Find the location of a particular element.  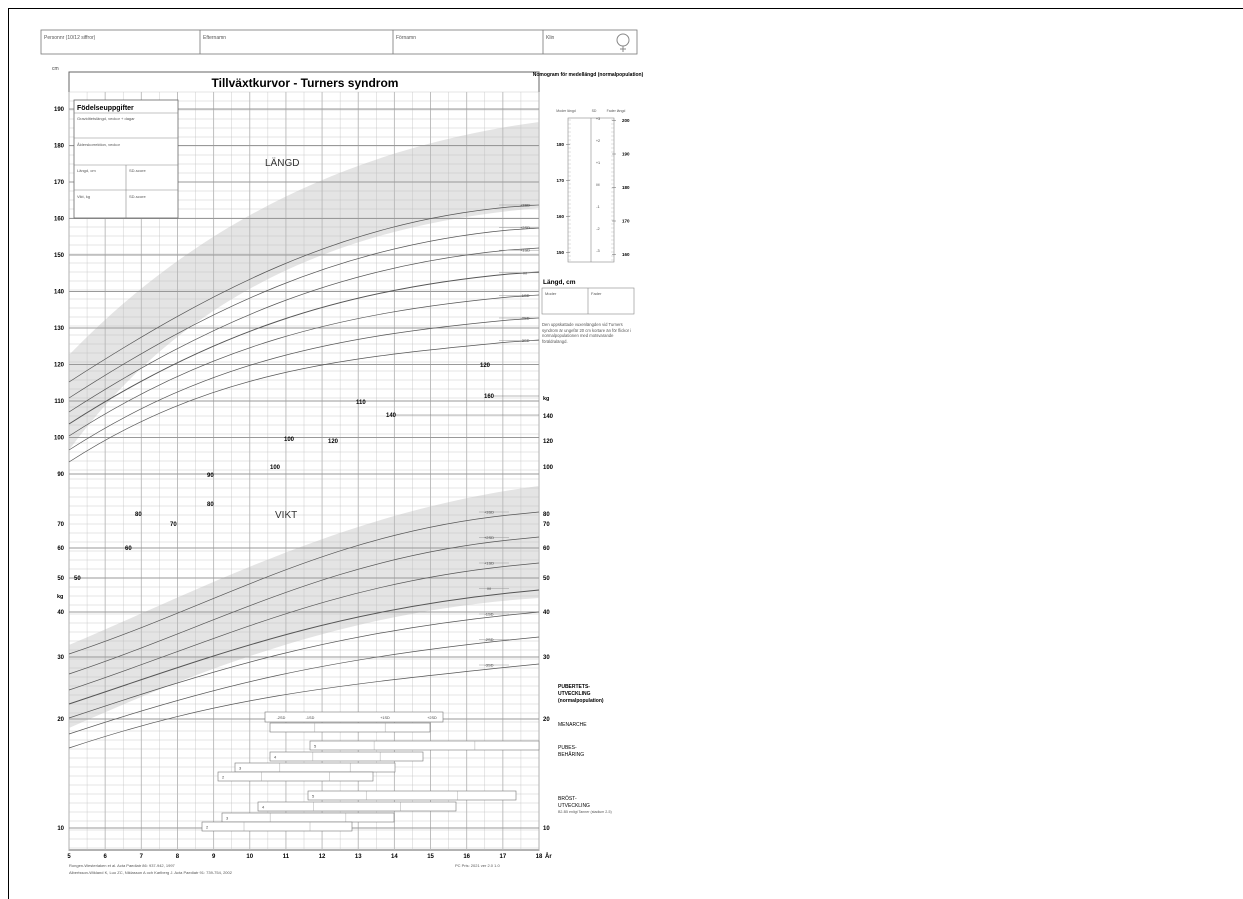

fornamn-field: Förnamn is located at coordinates (406, 38).